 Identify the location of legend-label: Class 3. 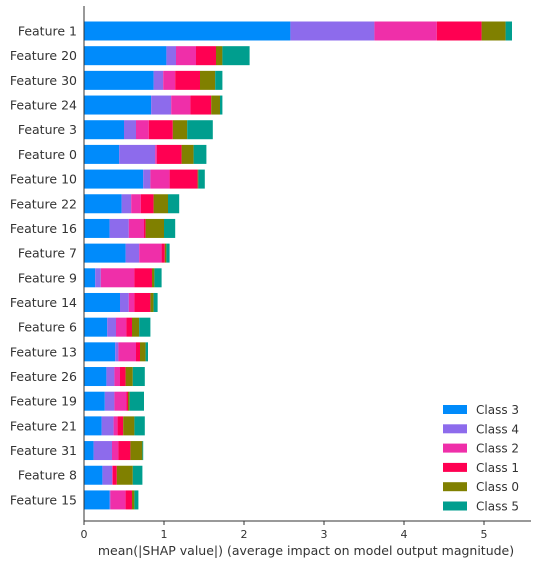
(497, 410).